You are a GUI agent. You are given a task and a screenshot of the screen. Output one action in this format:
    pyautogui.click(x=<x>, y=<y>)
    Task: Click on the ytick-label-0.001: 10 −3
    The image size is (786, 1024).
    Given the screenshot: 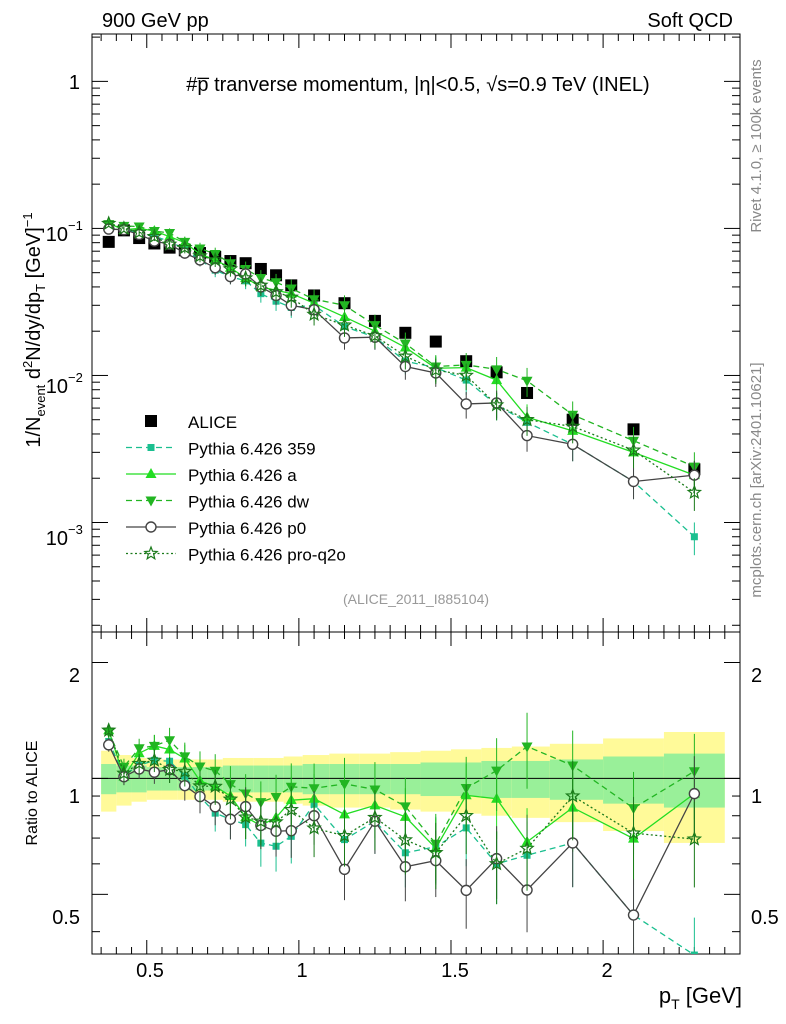 What is the action you would take?
    pyautogui.click(x=64, y=536)
    